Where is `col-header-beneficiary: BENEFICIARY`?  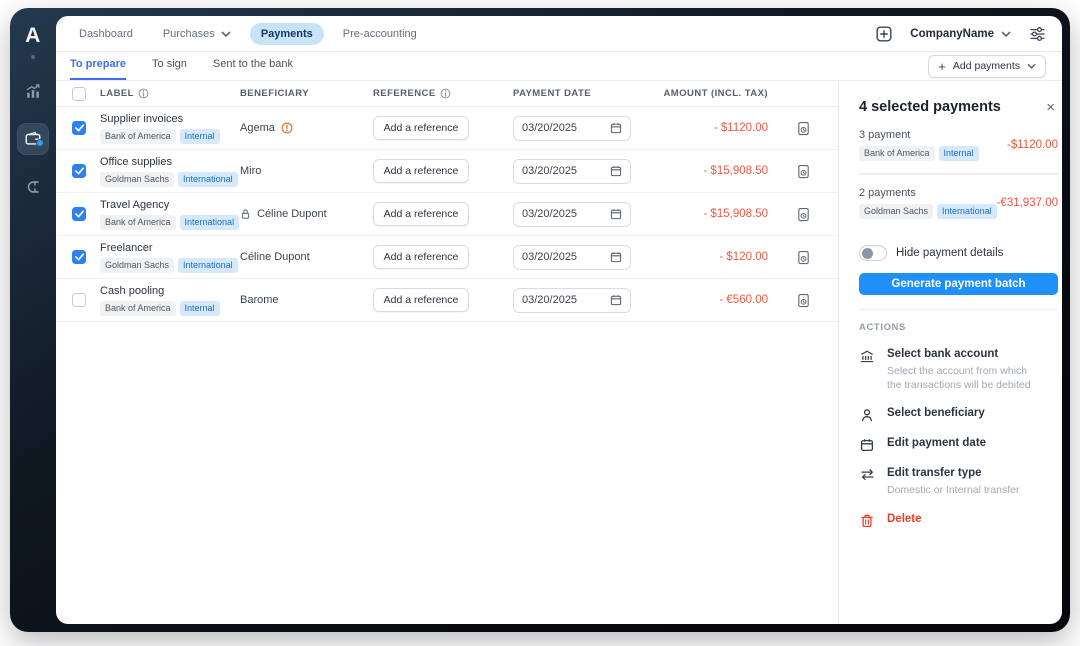
col-header-beneficiary: BENEFICIARY is located at coordinates (274, 93).